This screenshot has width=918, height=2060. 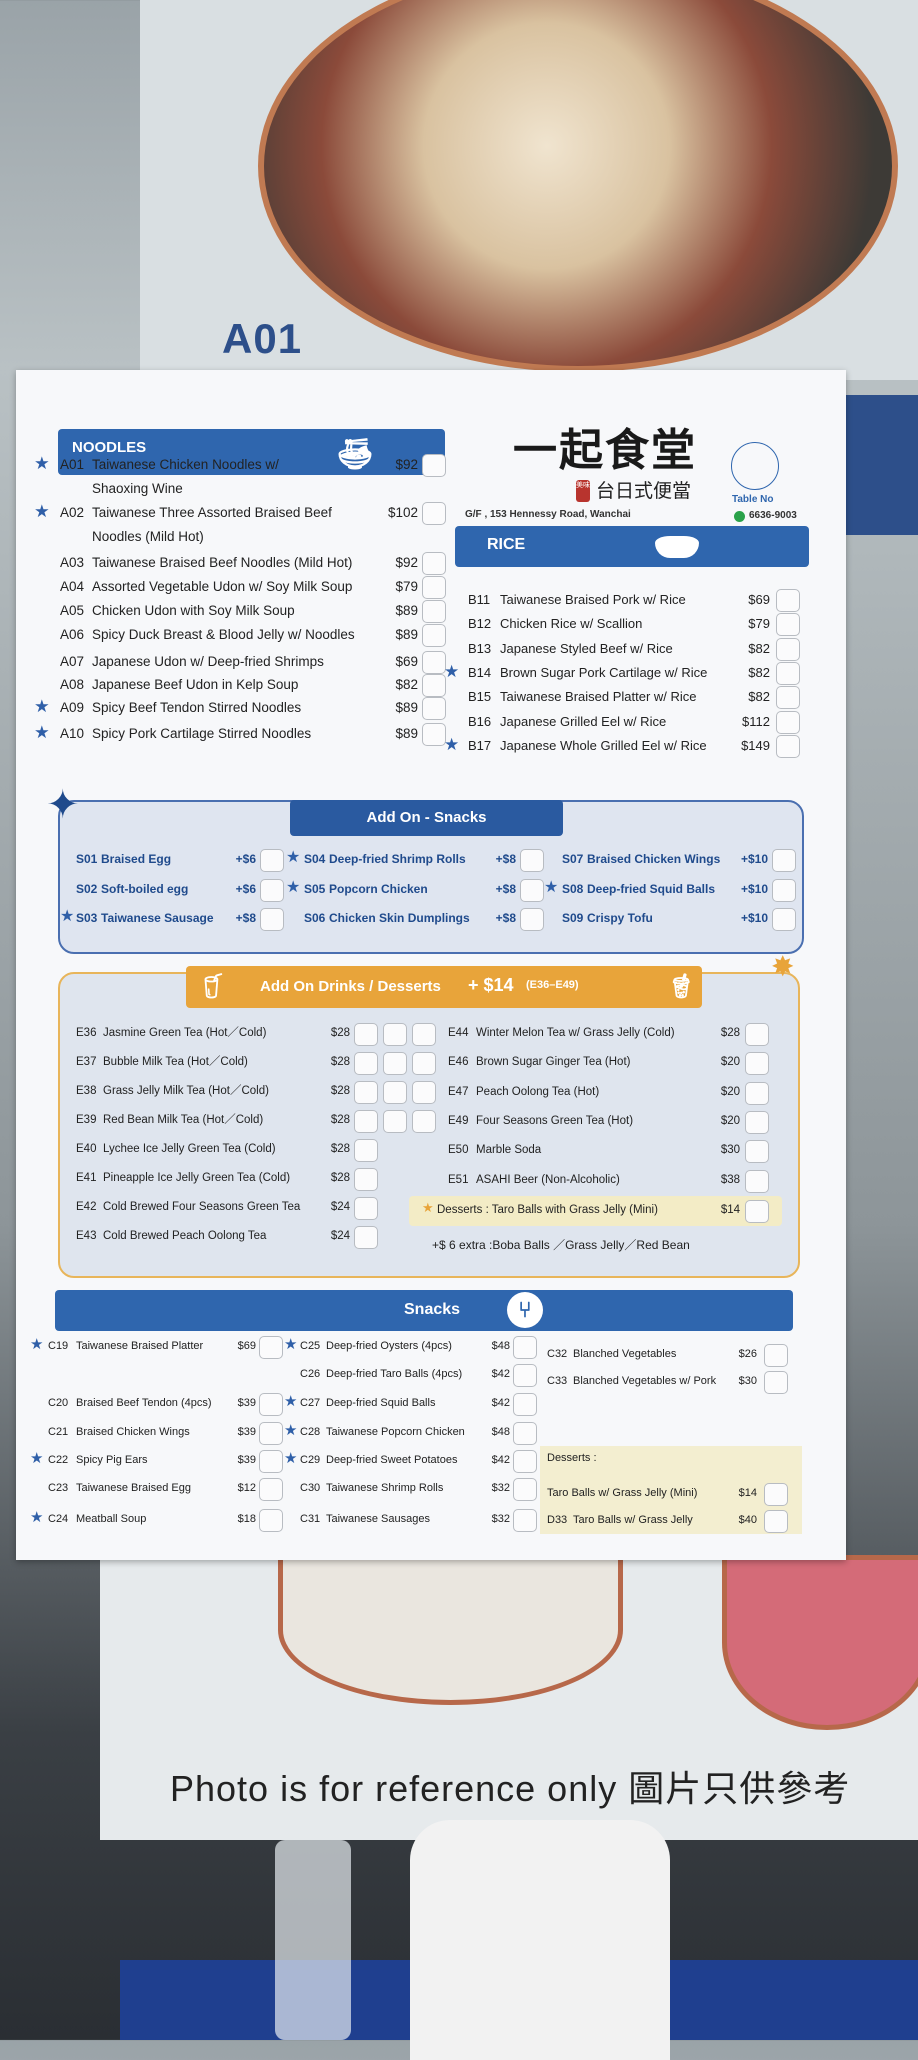 I want to click on item-code: E39, so click(x=86, y=1120).